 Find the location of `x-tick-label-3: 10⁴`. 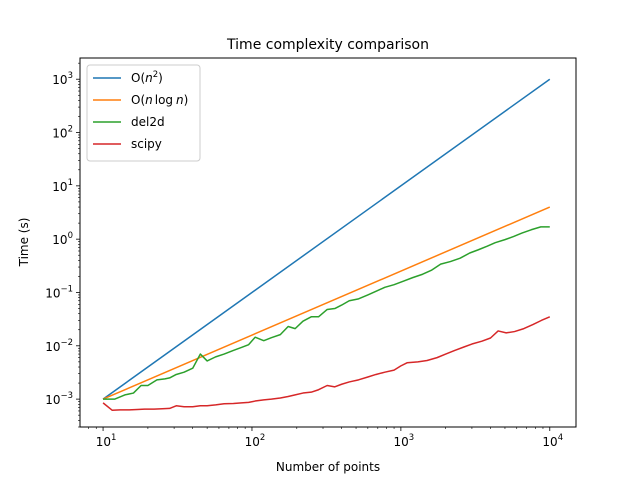

x-tick-label-3: 10⁴ is located at coordinates (552, 441).